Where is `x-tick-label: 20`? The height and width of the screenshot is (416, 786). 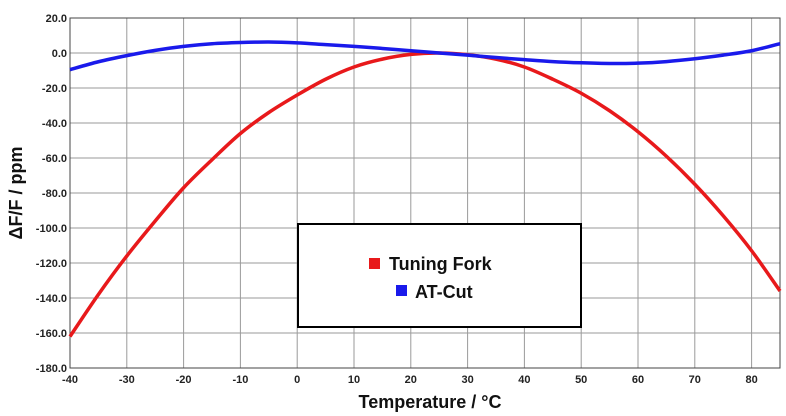 x-tick-label: 20 is located at coordinates (411, 380).